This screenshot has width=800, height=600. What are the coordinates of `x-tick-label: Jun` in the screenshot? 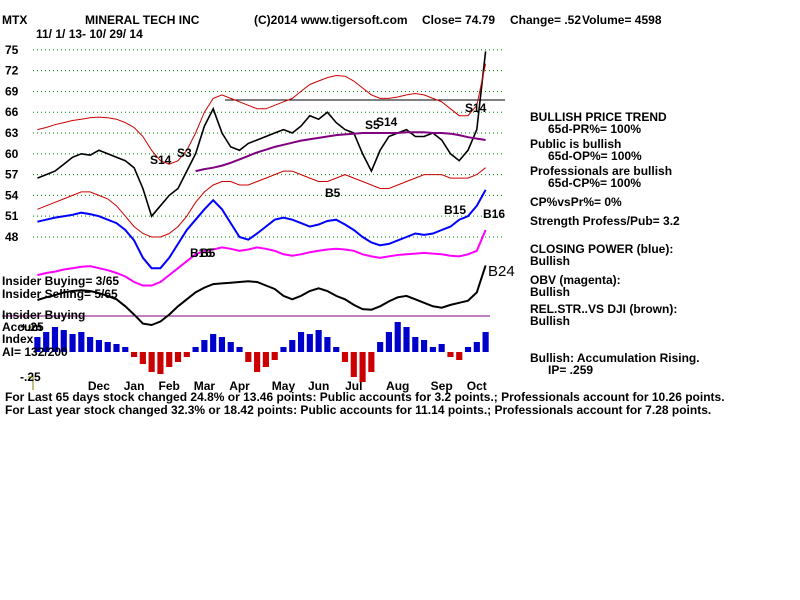 It's located at (318, 386).